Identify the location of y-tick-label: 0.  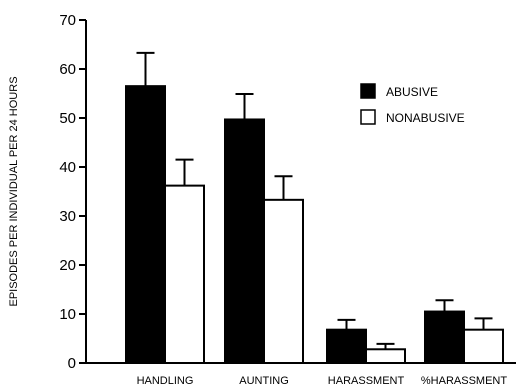
(72, 363).